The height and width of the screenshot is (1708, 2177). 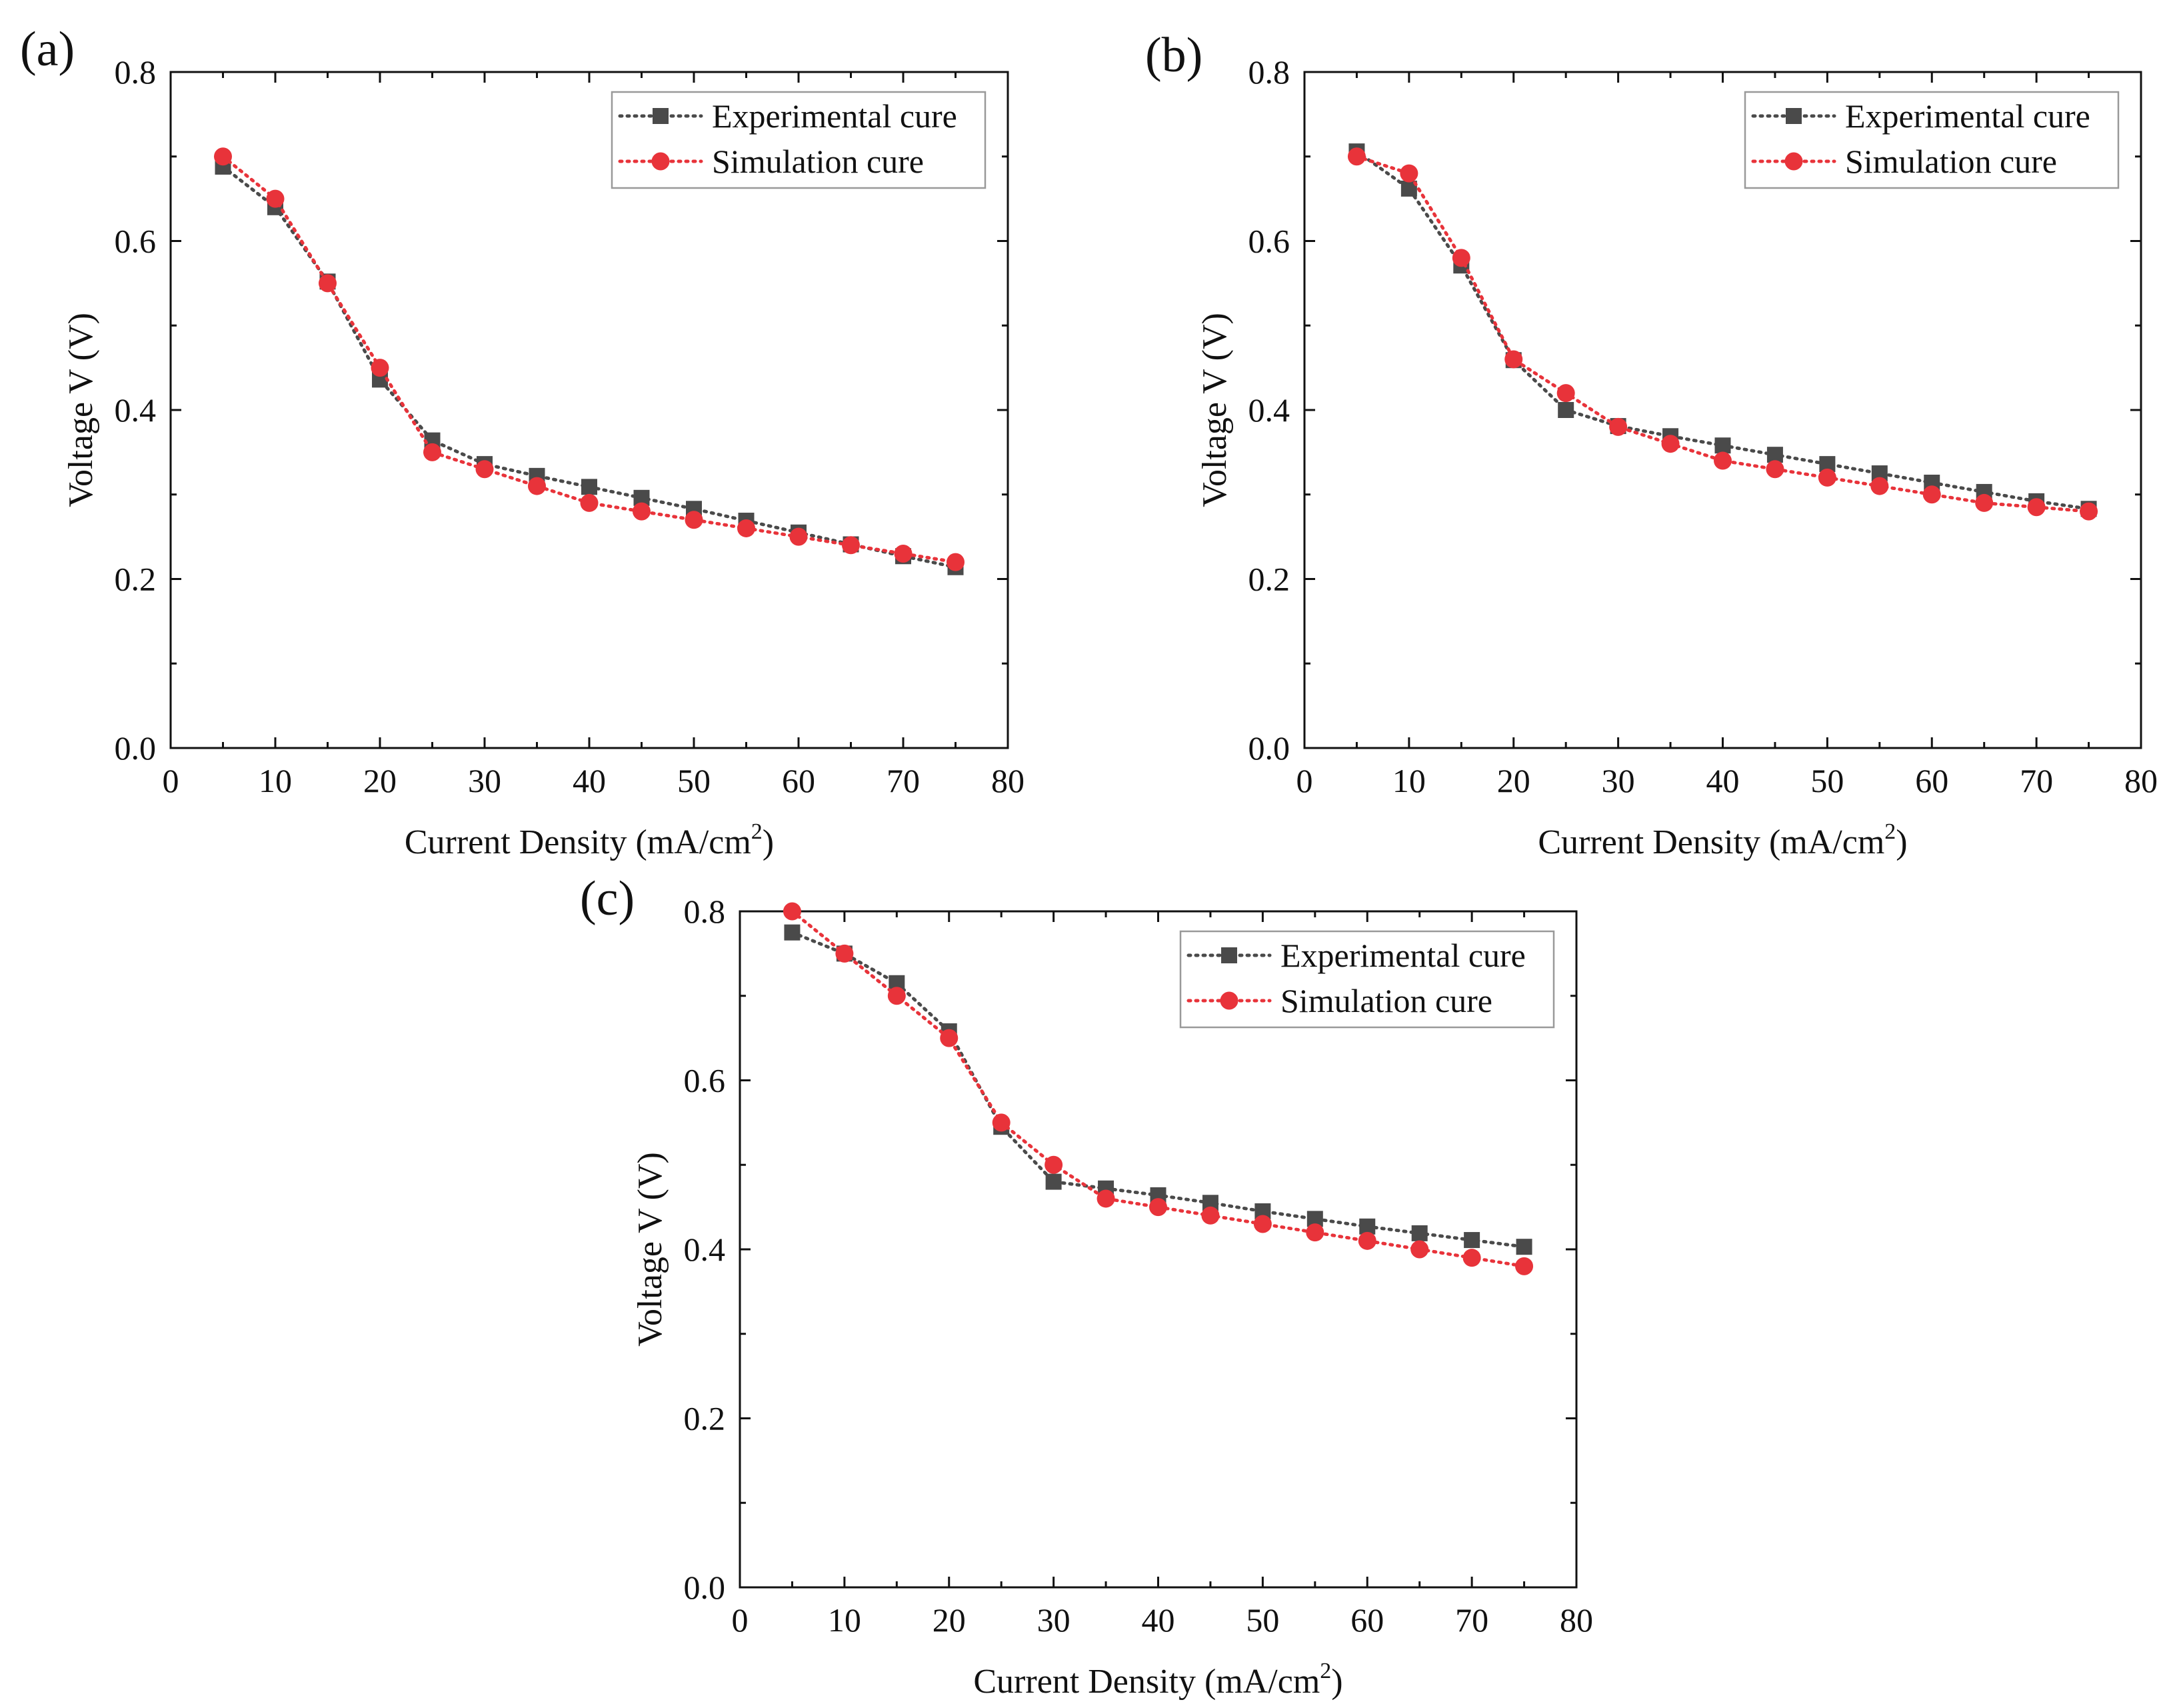 I want to click on x-axis-title-main: Current Density (mA/cm, so click(x=1146, y=1682).